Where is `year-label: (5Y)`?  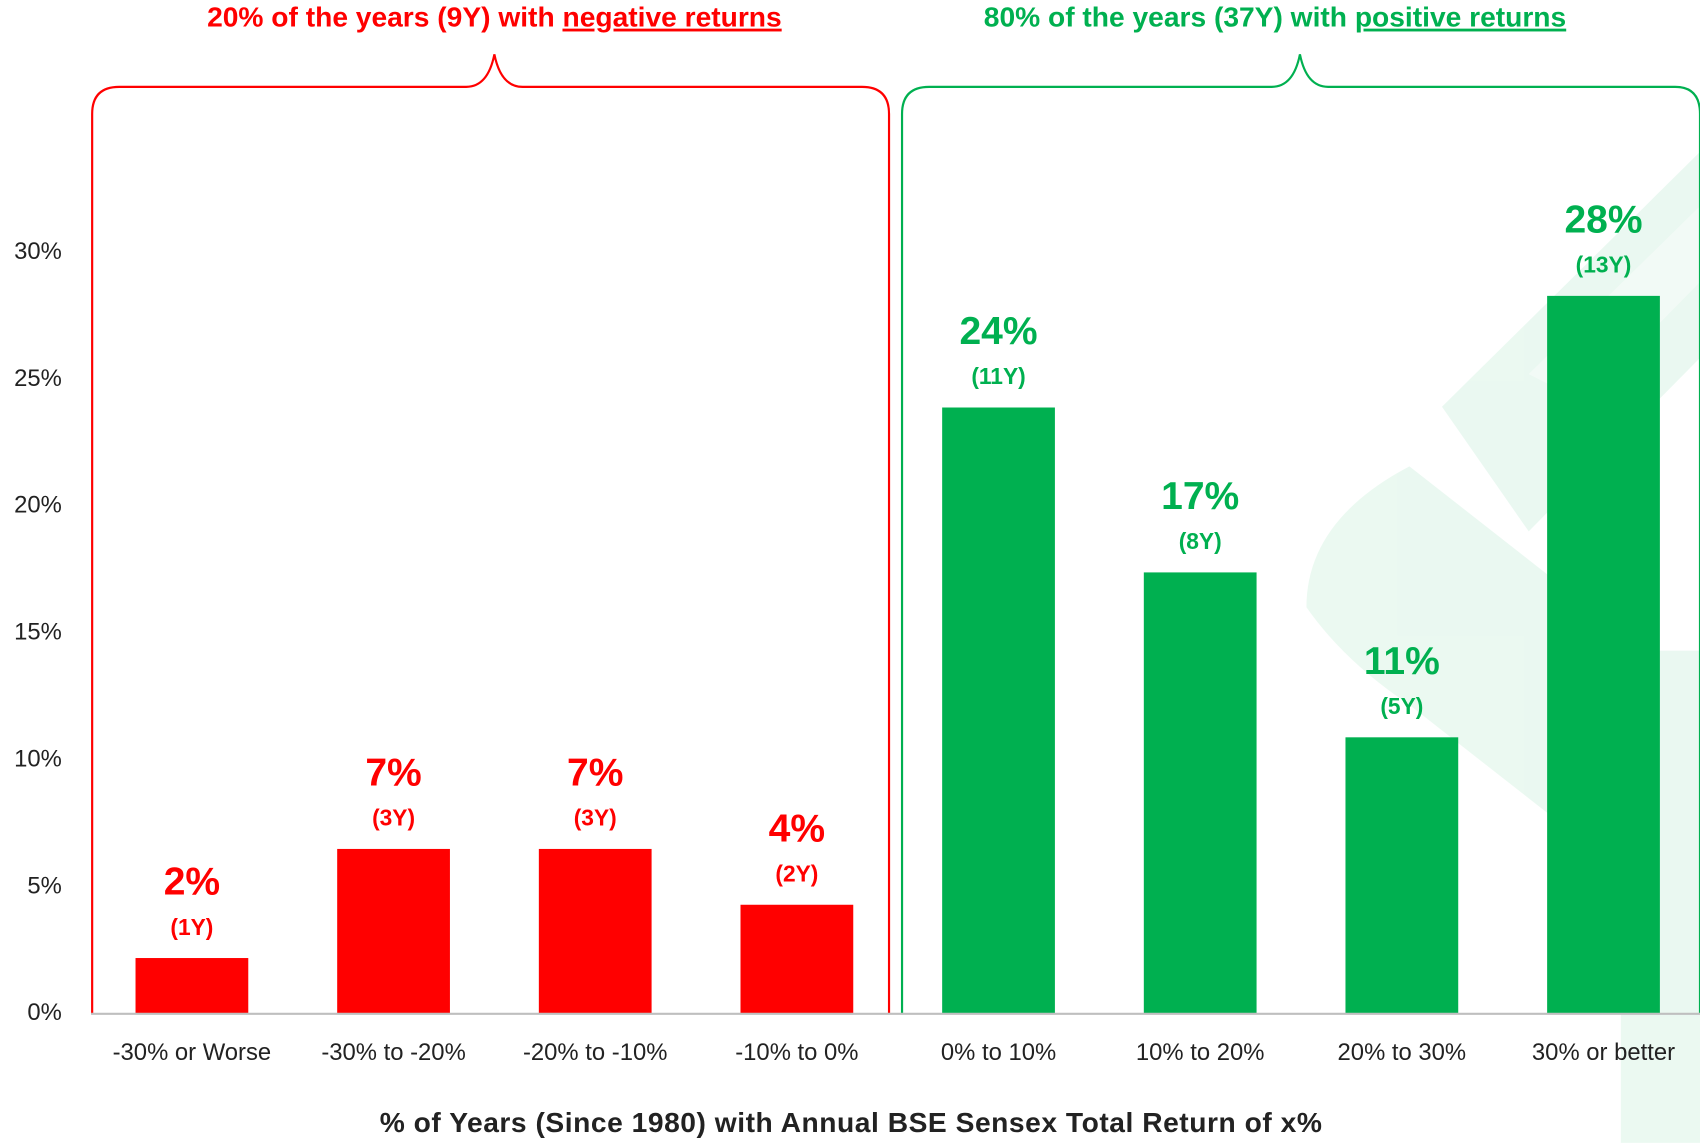
year-label: (5Y) is located at coordinates (1401, 706).